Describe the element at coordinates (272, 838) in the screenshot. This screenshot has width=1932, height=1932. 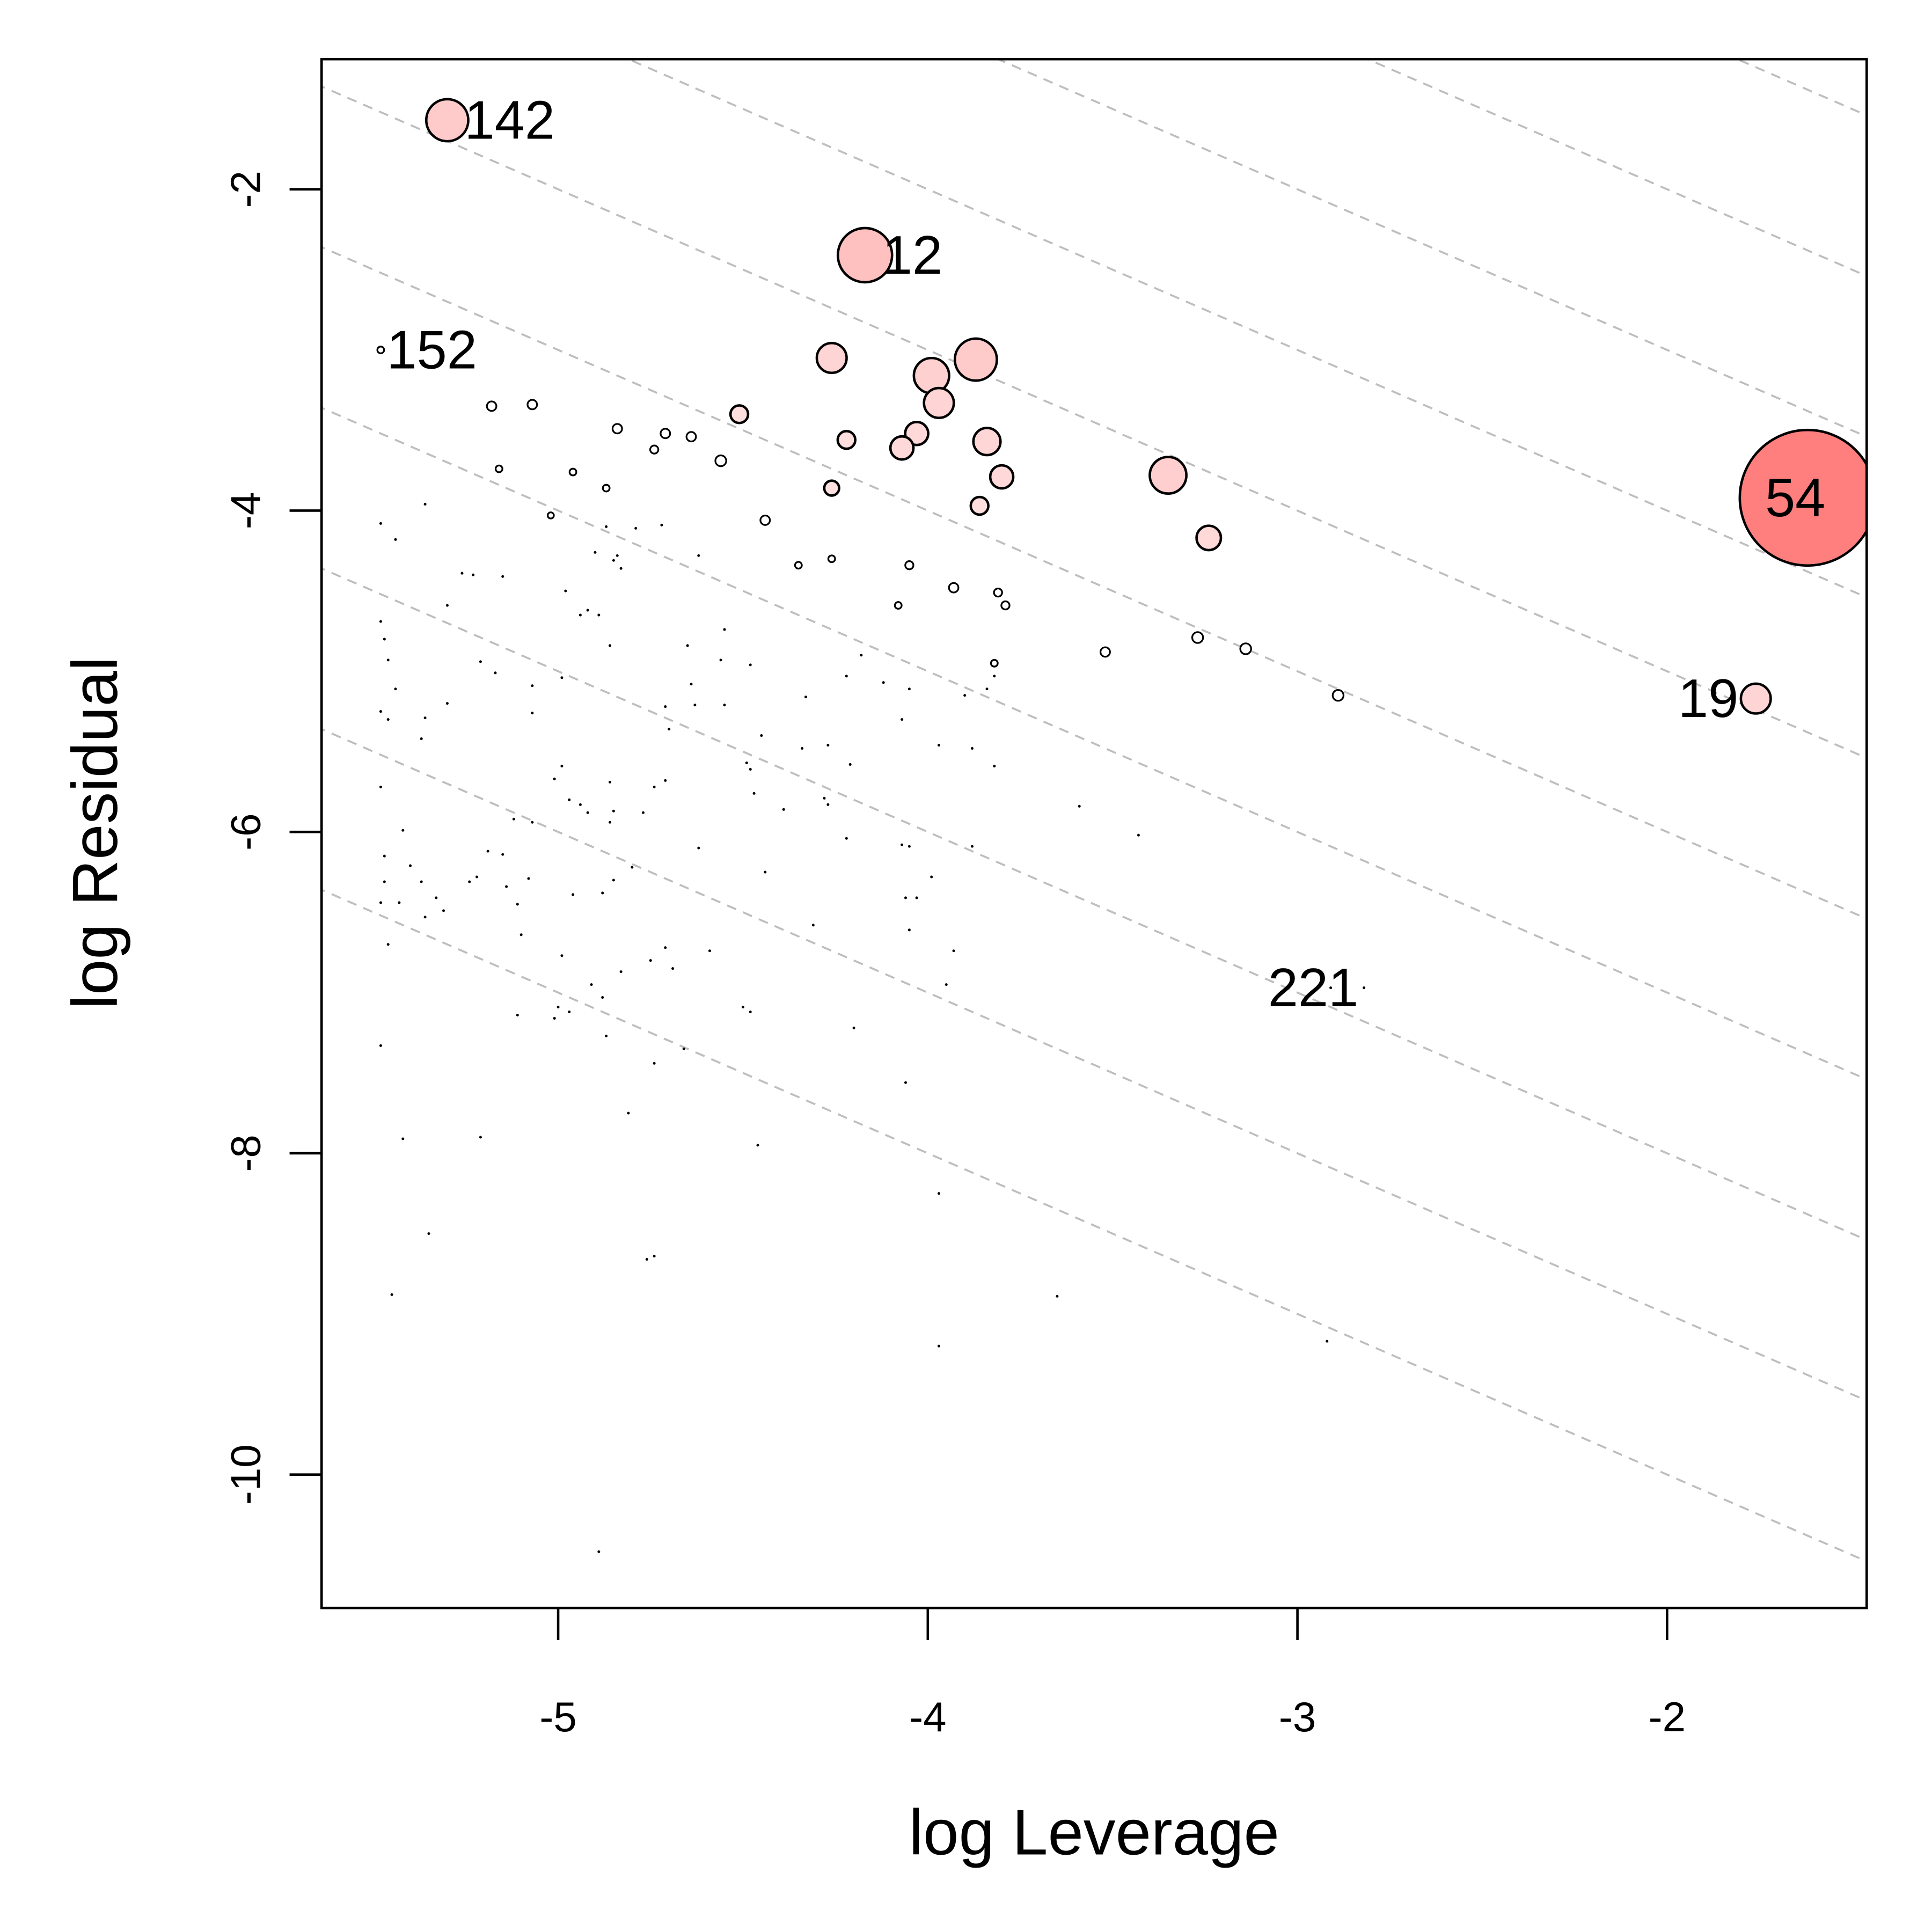
I see `y-axis: -2 -4 -6 -8 -10` at that location.